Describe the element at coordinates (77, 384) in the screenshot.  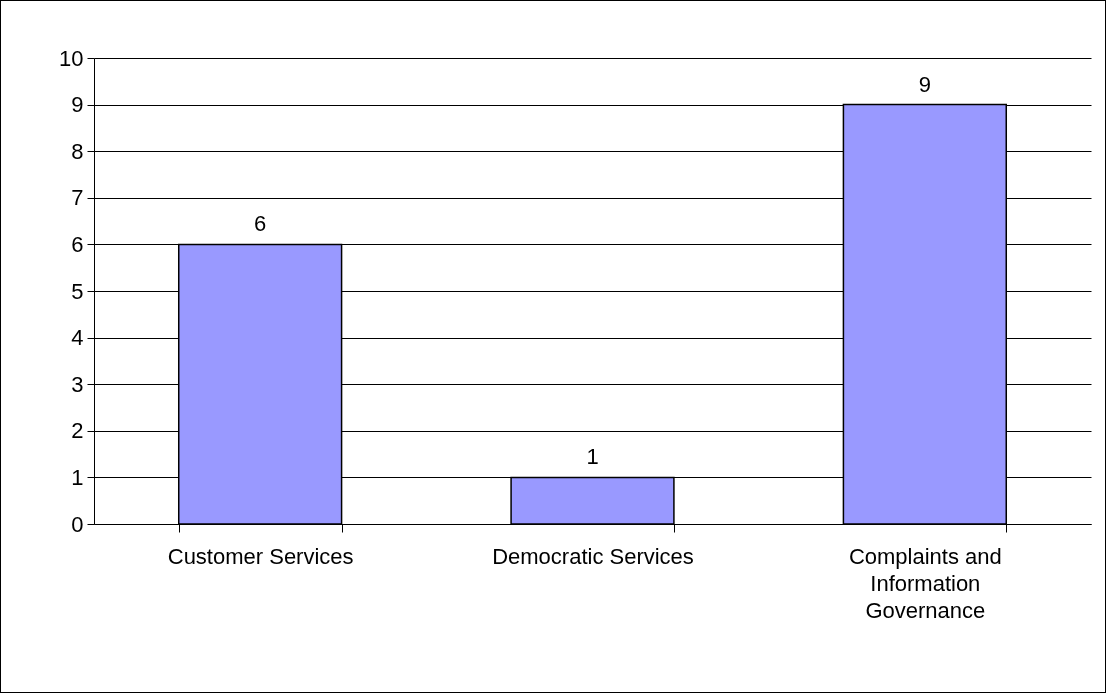
I see `y-tick-label: 3` at that location.